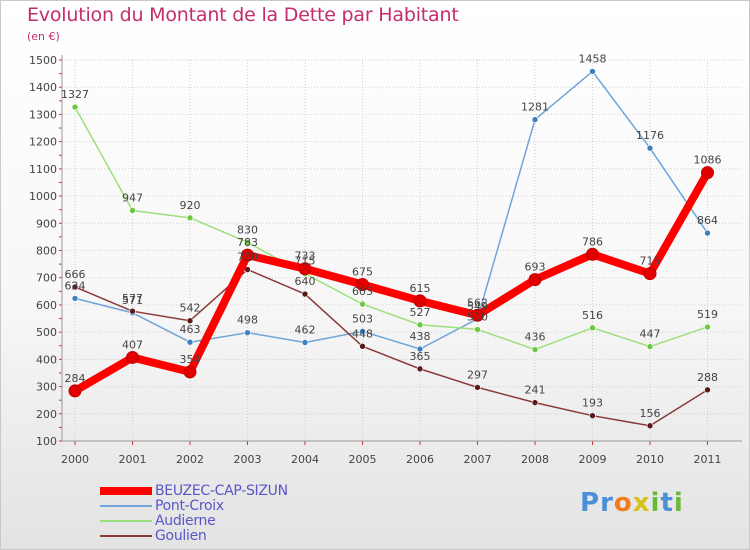 The width and height of the screenshot is (750, 550). I want to click on x-tick-label: 2007, so click(478, 459).